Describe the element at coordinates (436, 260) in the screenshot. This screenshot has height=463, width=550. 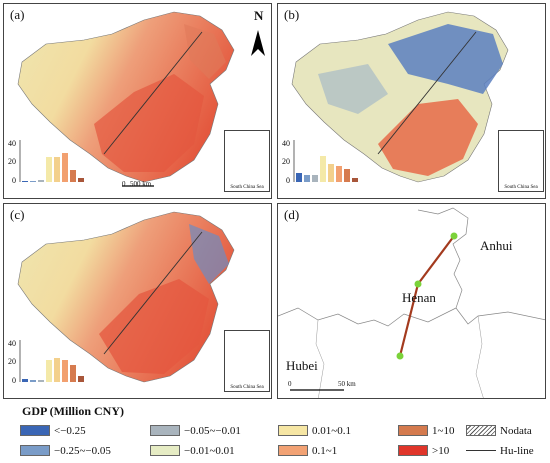
I see `hu-line-segment` at that location.